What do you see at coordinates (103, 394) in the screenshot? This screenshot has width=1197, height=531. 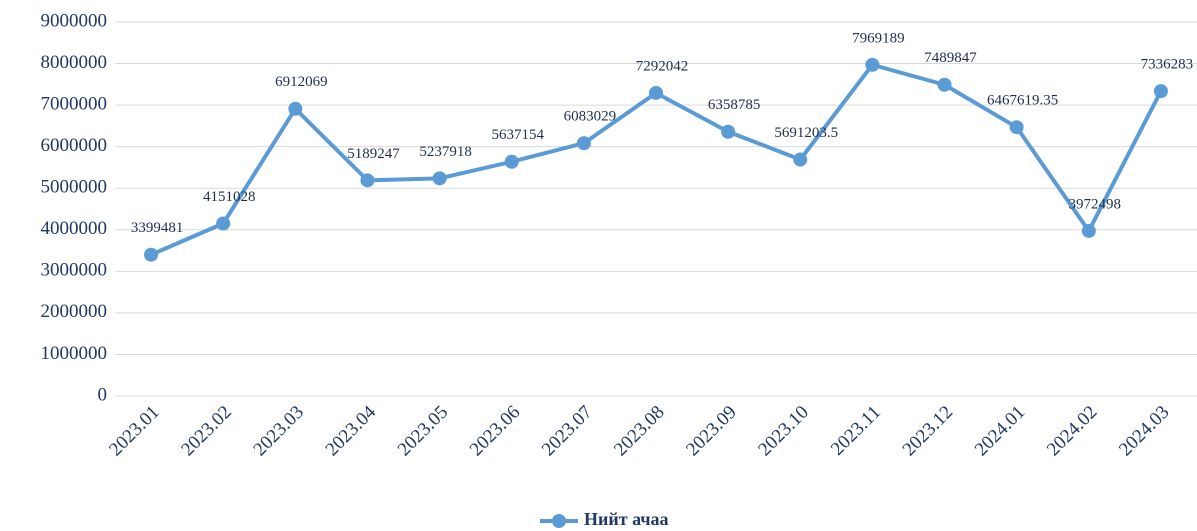 I see `y-tick-label: 0` at bounding box center [103, 394].